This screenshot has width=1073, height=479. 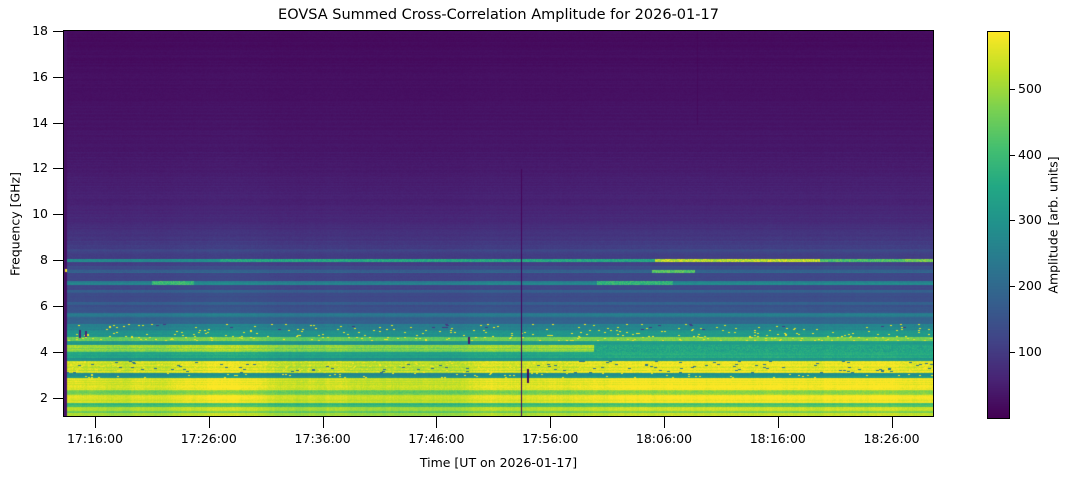 What do you see at coordinates (498, 462) in the screenshot?
I see `x-axis-label: Time [UT on 2026-01-17]` at bounding box center [498, 462].